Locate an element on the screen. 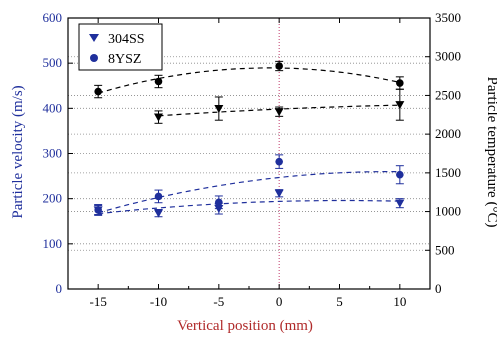  y-right-tick-label: 2500 is located at coordinates (448, 94).